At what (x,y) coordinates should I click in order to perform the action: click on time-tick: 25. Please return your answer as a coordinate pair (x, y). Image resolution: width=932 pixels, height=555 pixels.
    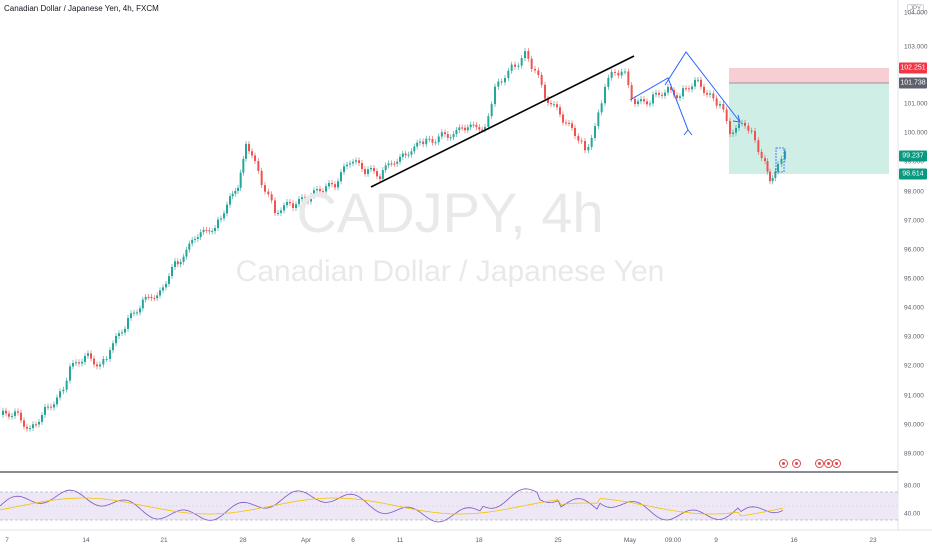
    Looking at the image, I should click on (558, 540).